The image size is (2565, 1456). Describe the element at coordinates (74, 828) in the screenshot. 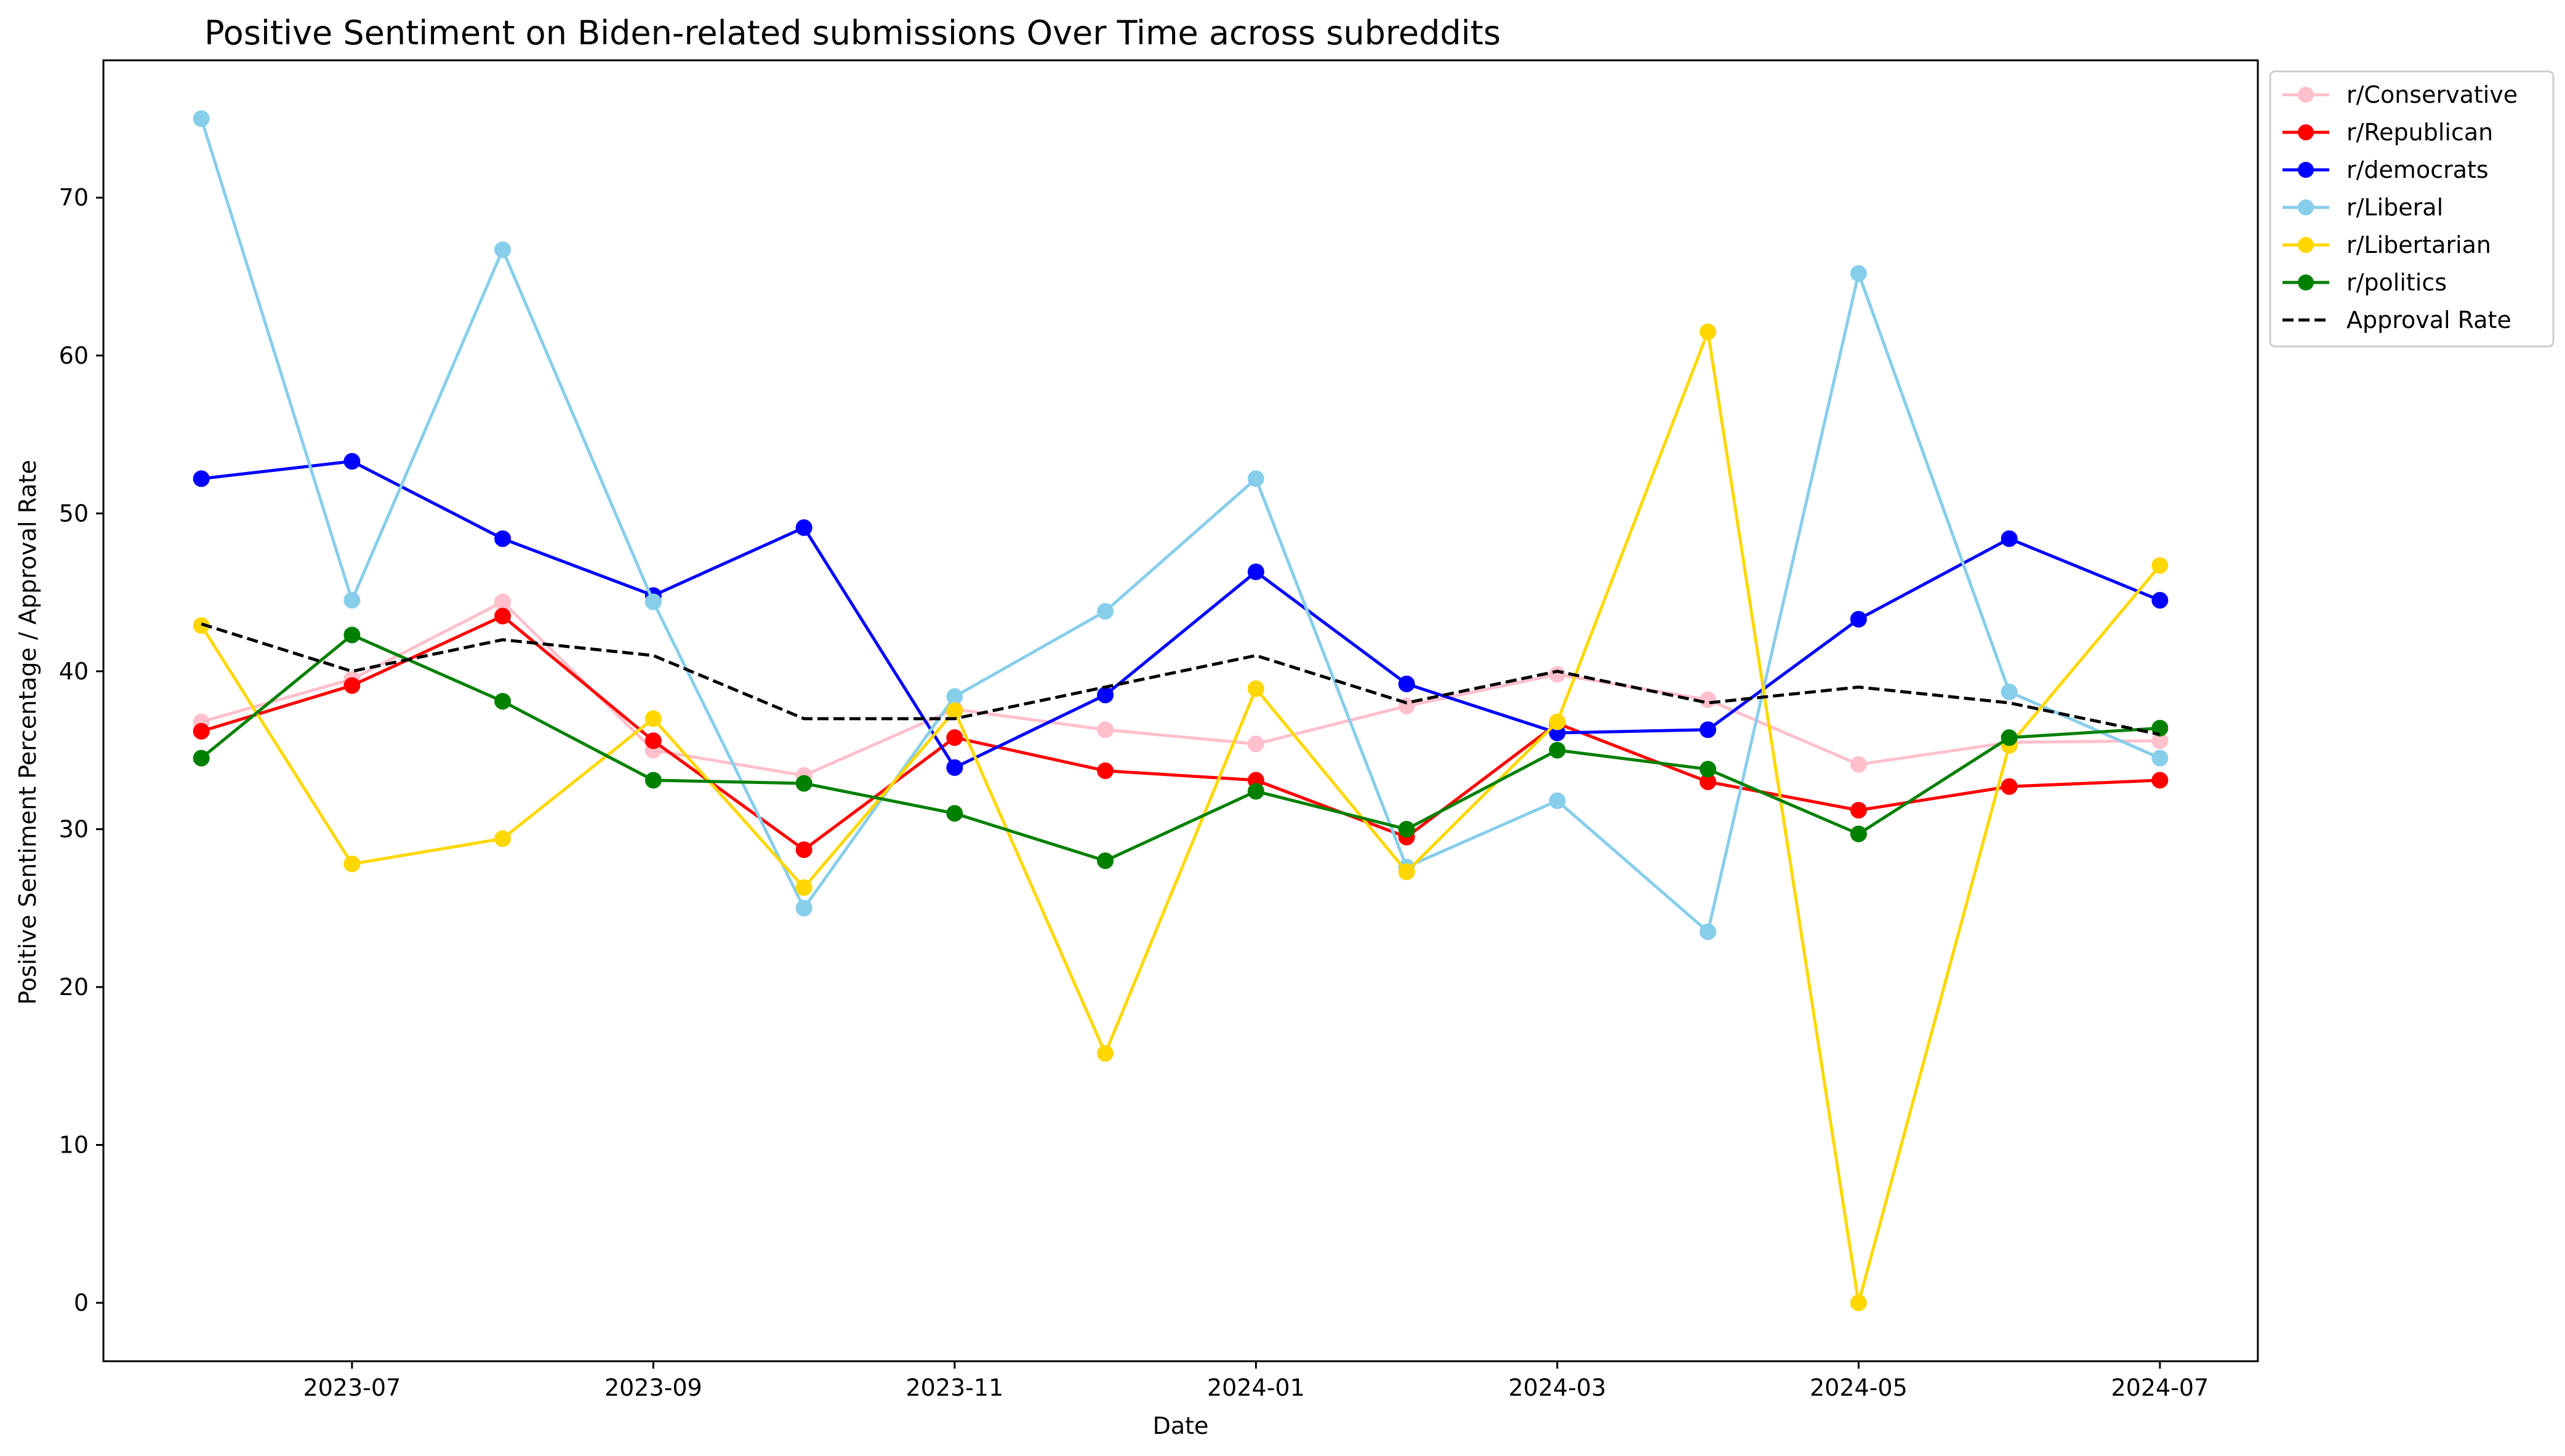

I see `y-tick-label: 30` at that location.